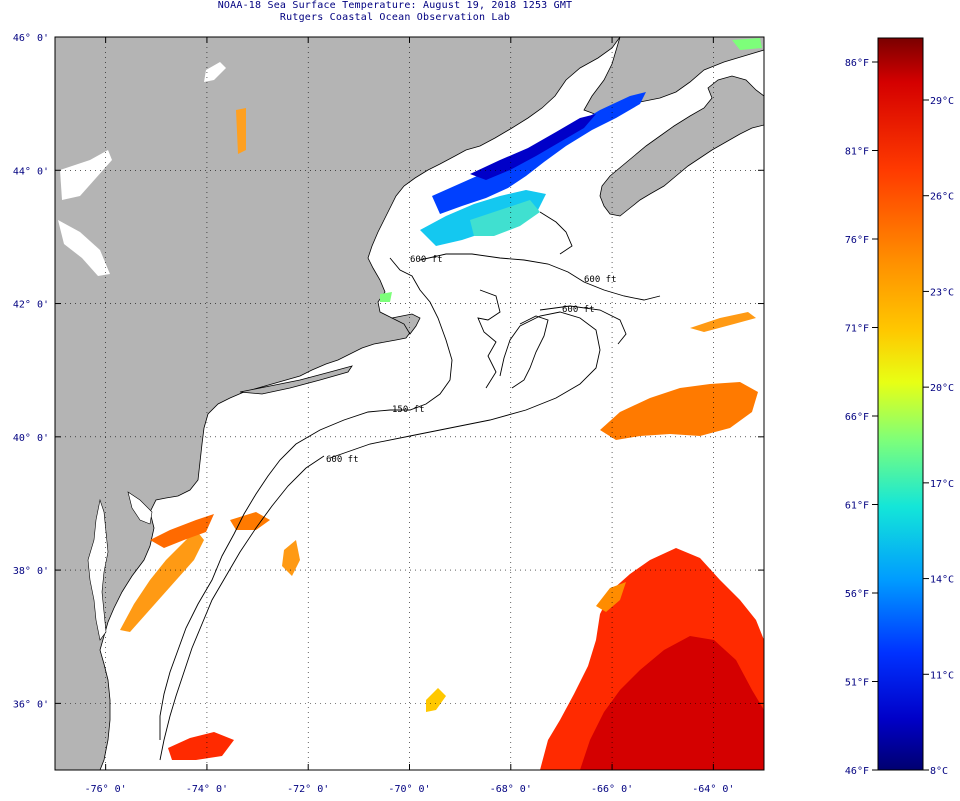 The image size is (960, 801). Describe the element at coordinates (857, 594) in the screenshot. I see `colorbar-label-fahrenheit: 56°F` at that location.